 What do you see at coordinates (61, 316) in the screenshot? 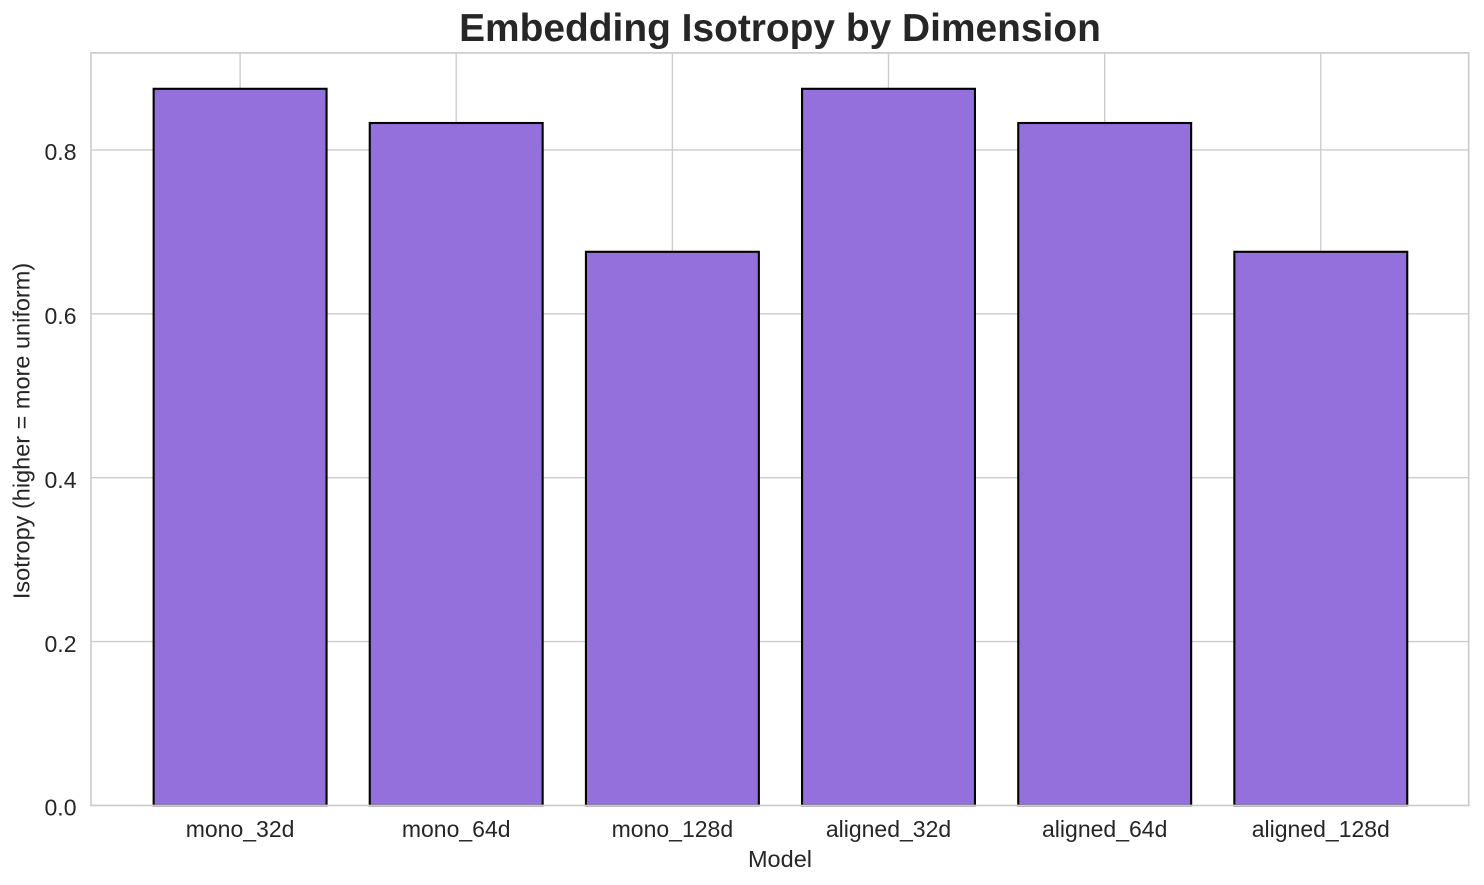
I see `svg-text: 0.6` at bounding box center [61, 316].